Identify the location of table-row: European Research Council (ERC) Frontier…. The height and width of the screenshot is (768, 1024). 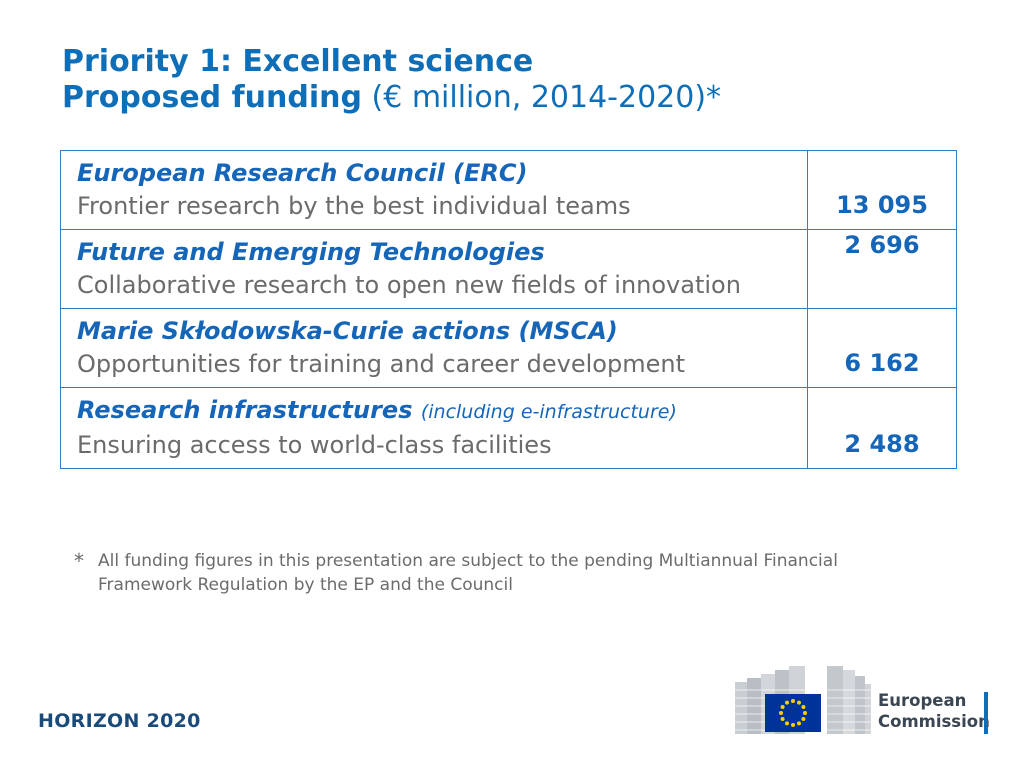
(508, 190).